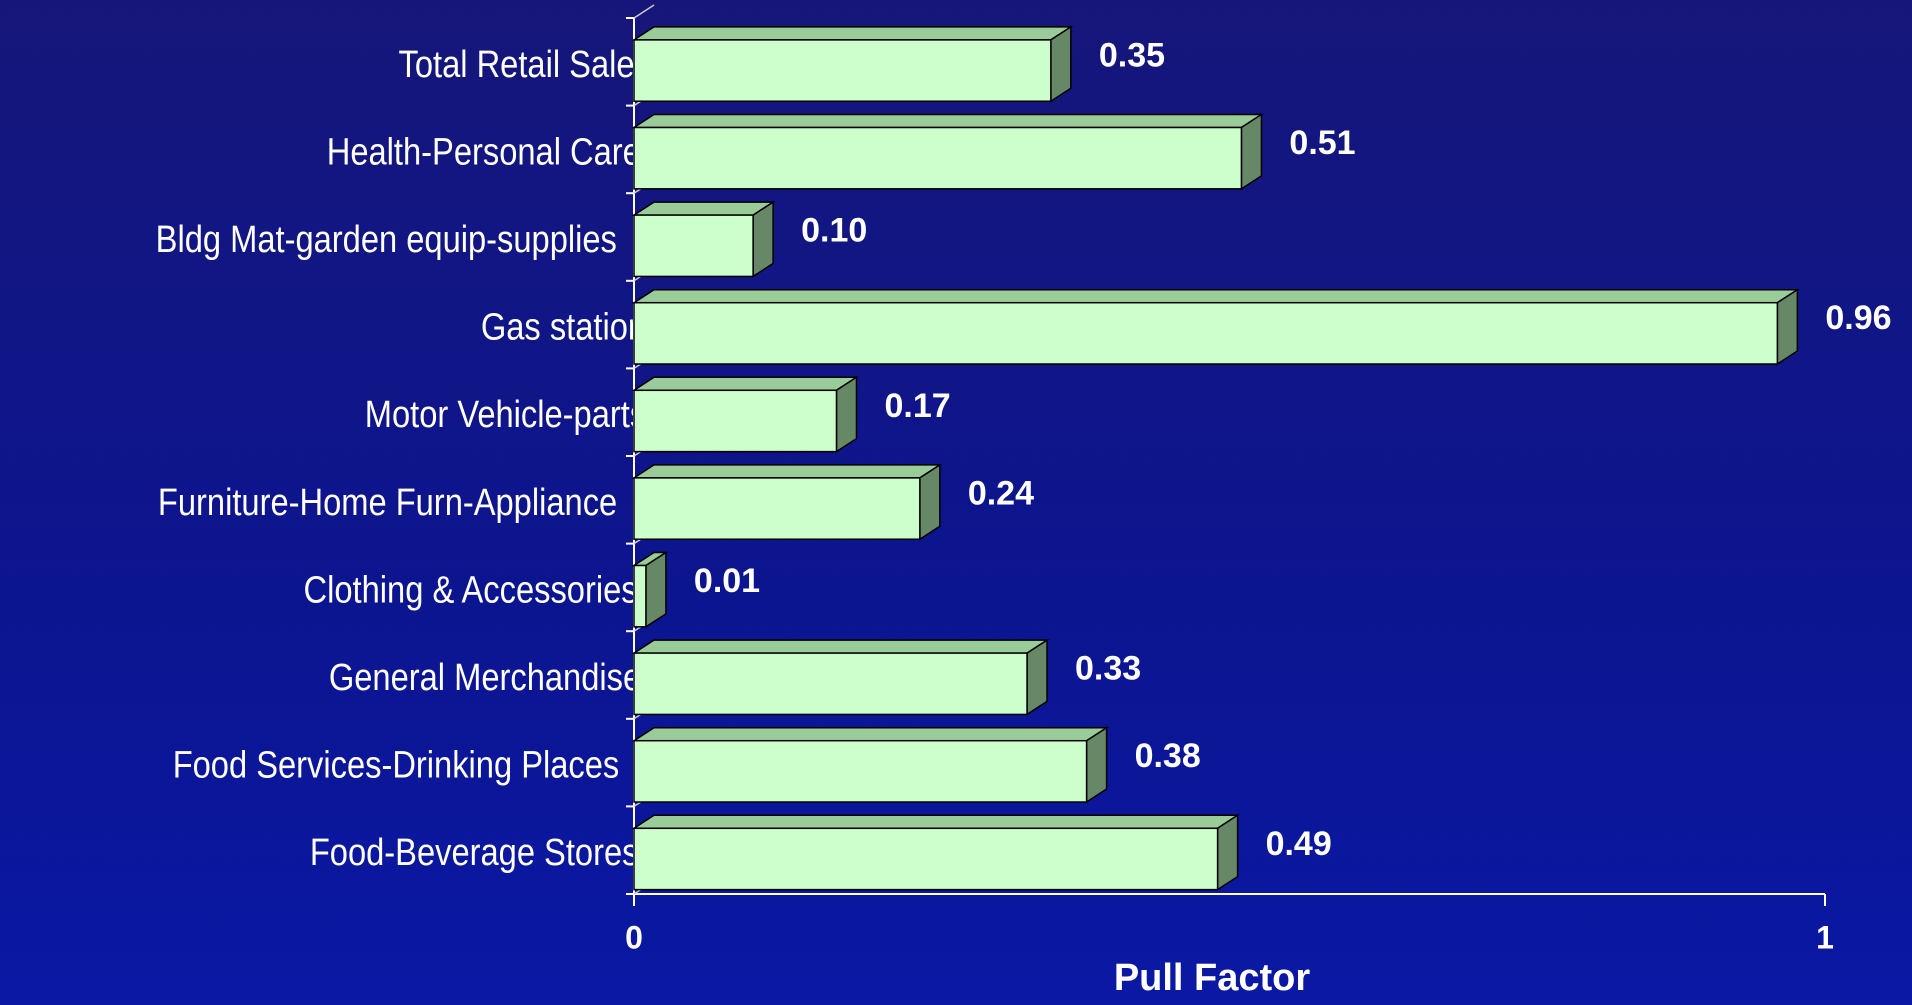 The image size is (1912, 1005). I want to click on category-label: Gas stations, so click(572, 326).